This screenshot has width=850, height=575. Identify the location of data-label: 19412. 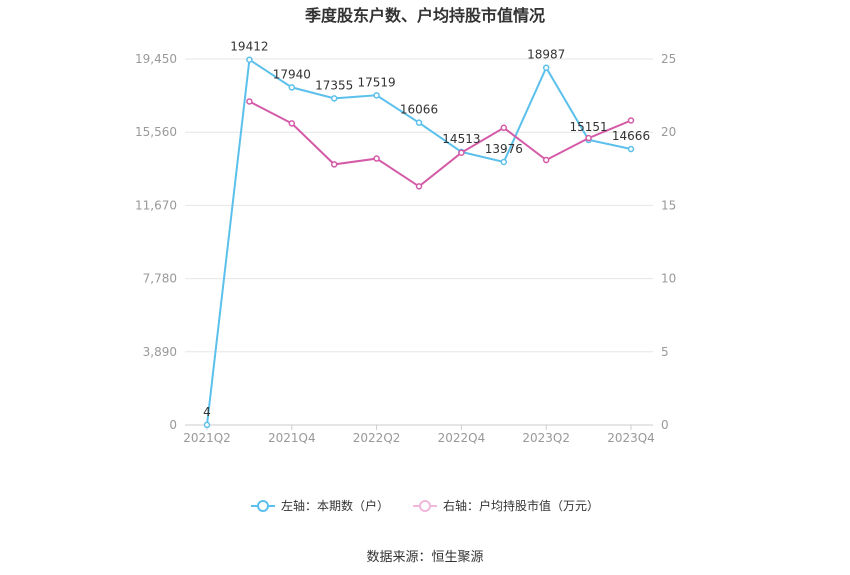
(249, 47).